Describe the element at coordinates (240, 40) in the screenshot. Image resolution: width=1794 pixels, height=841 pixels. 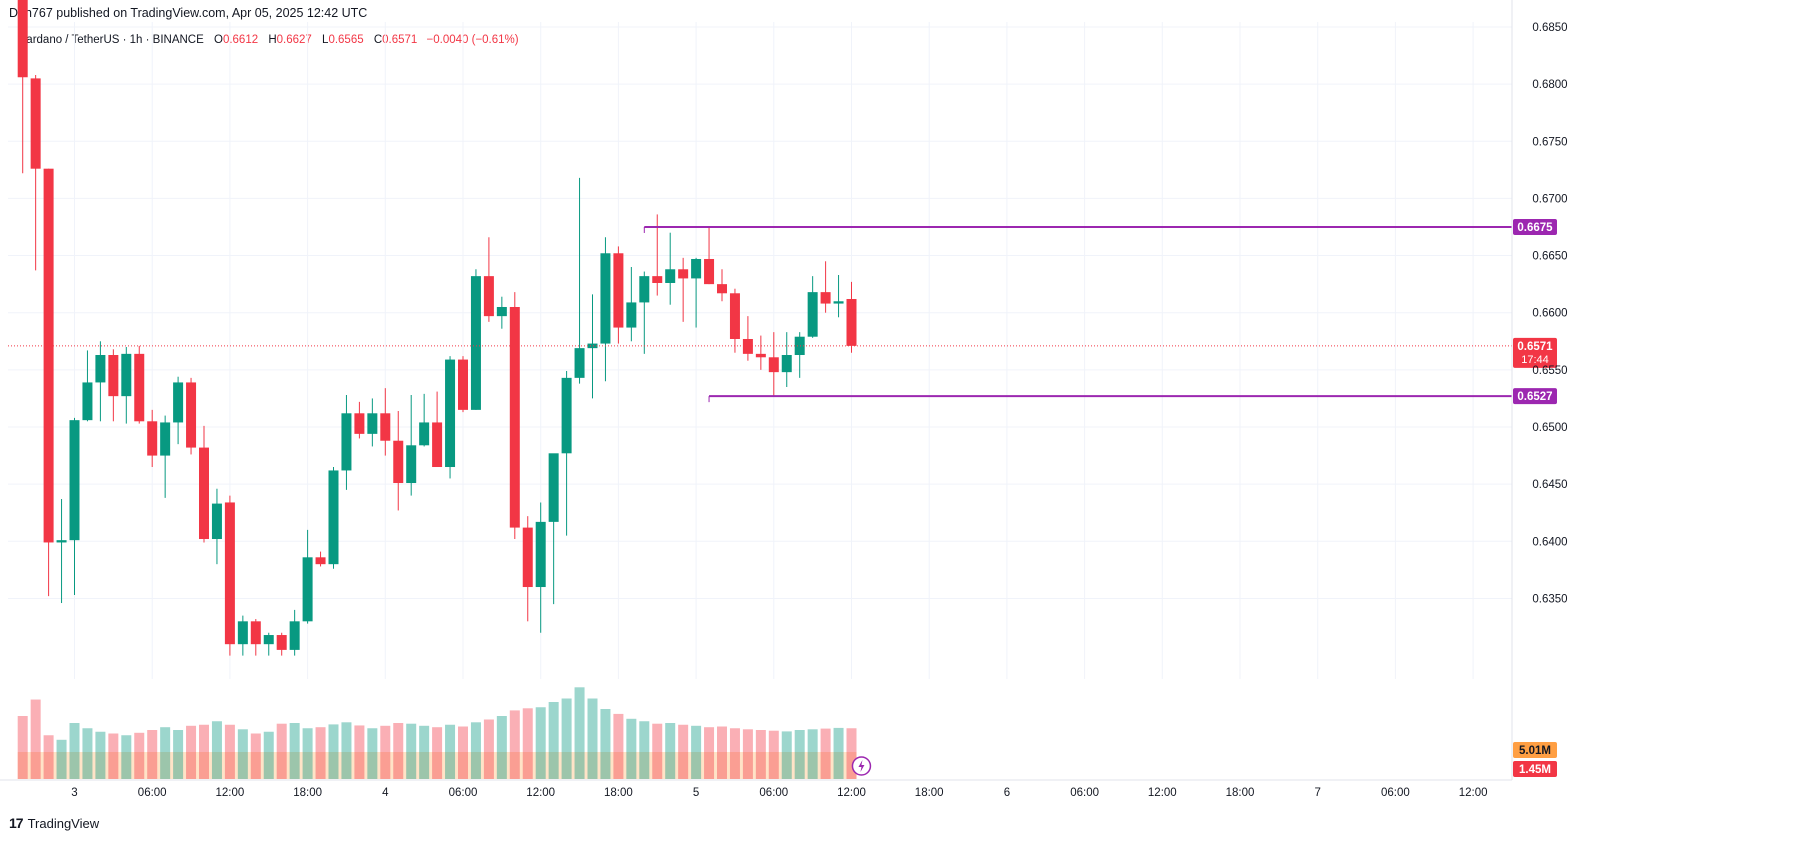
I see `open-value: 0.6612` at that location.